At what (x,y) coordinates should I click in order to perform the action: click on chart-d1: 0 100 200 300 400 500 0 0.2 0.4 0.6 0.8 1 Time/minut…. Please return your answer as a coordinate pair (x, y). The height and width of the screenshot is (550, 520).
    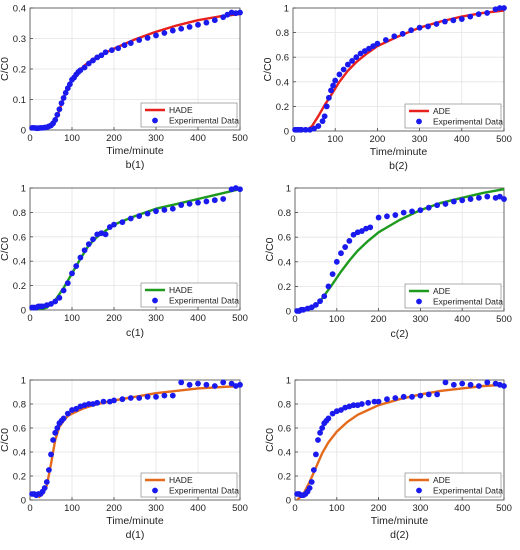
    Looking at the image, I should click on (124, 459).